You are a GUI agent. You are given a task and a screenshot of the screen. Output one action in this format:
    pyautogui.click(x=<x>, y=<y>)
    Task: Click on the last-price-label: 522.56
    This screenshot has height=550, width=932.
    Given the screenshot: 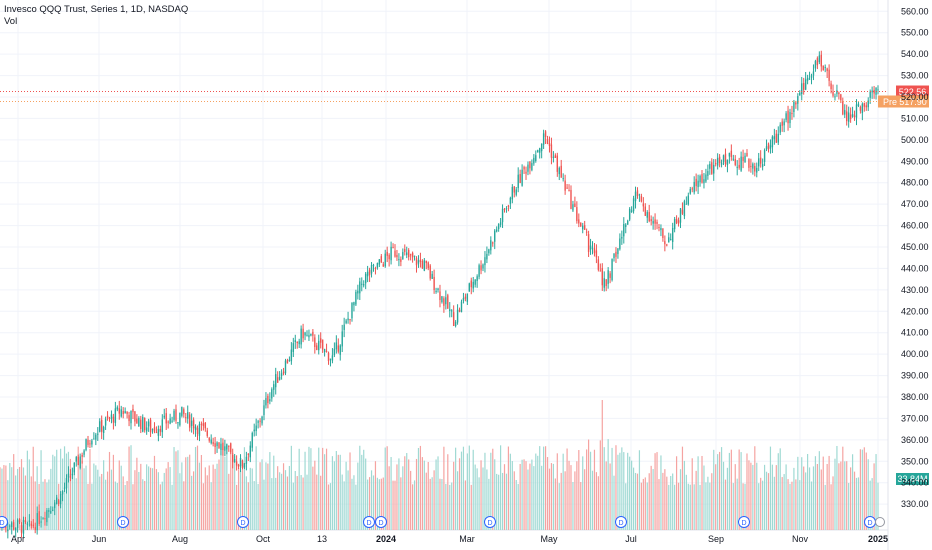 What is the action you would take?
    pyautogui.click(x=913, y=92)
    